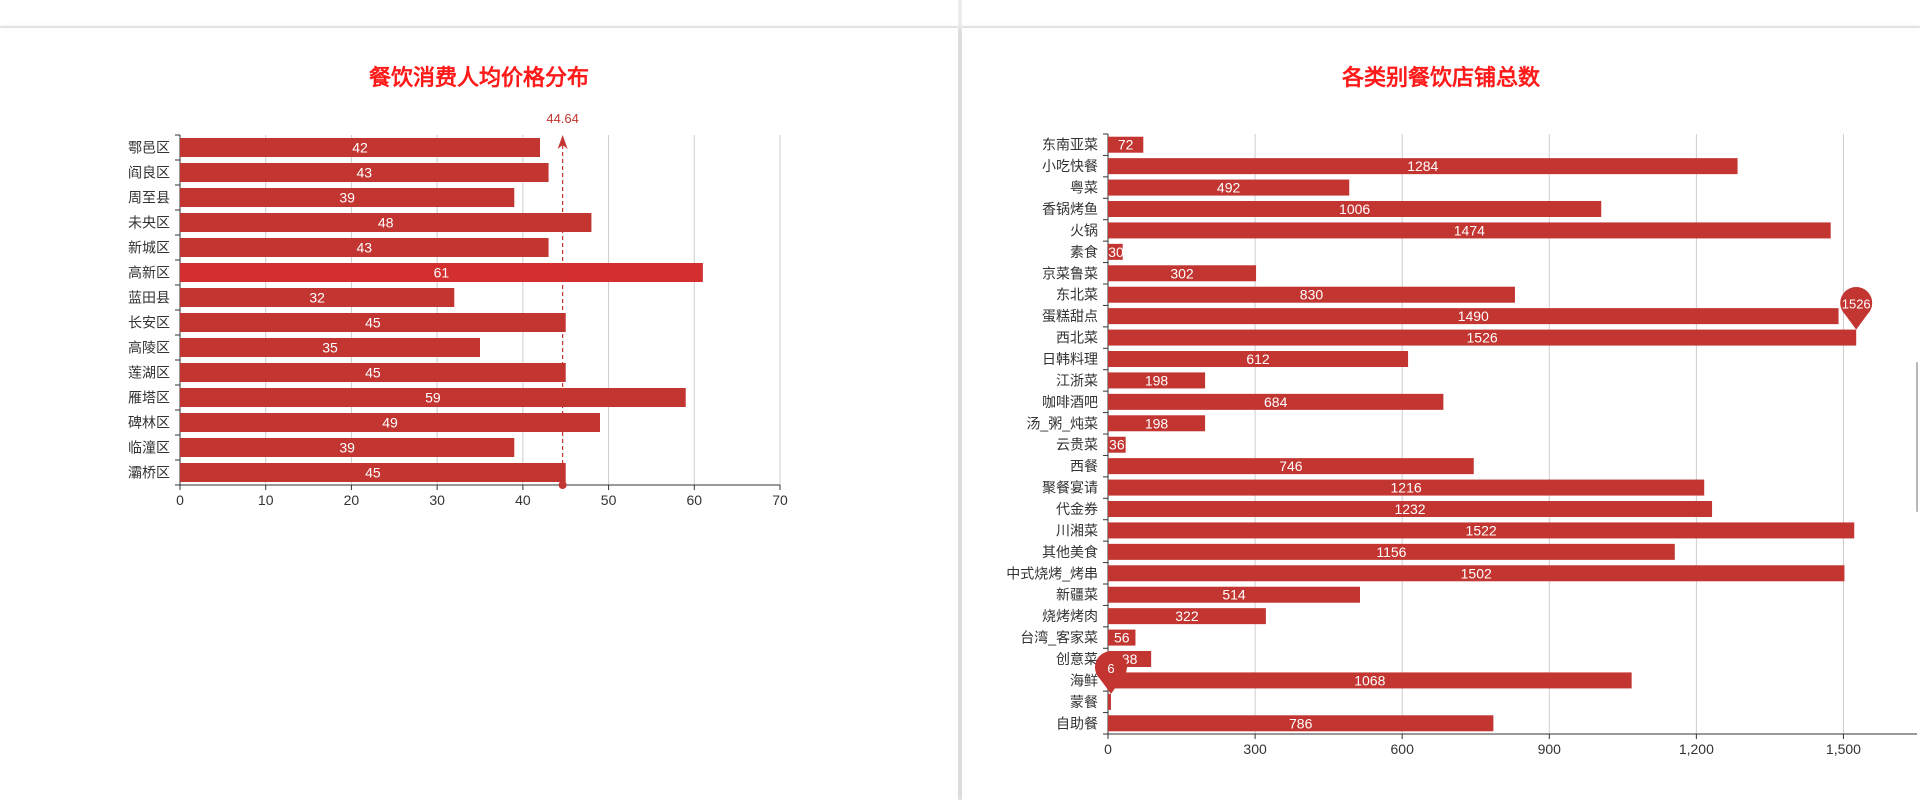  Describe the element at coordinates (1696, 749) in the screenshot. I see `x-tick-label: 1,200` at that location.